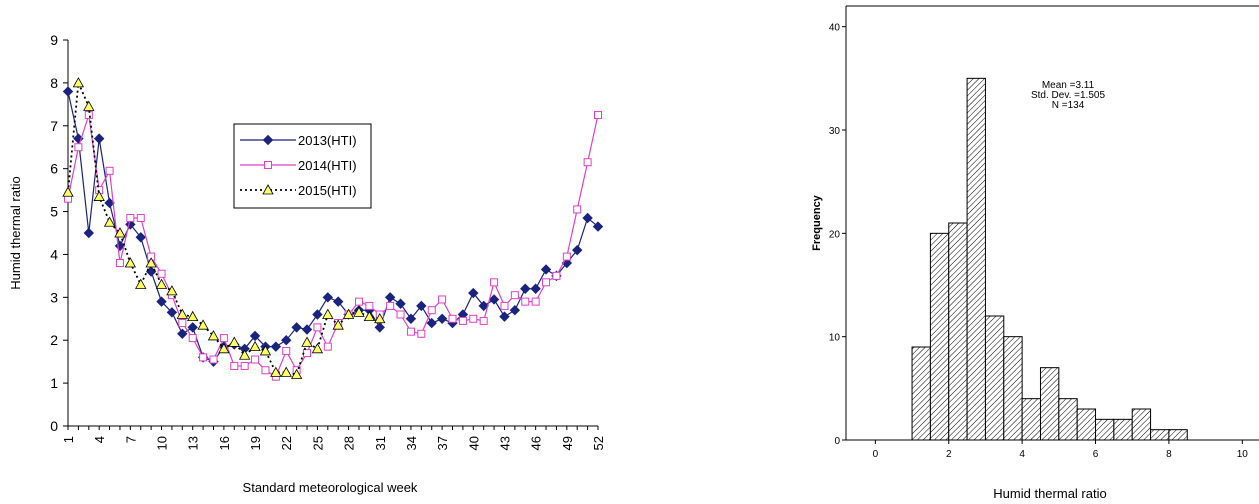 The width and height of the screenshot is (1259, 504). What do you see at coordinates (224, 443) in the screenshot?
I see `x-tick-label: 16` at bounding box center [224, 443].